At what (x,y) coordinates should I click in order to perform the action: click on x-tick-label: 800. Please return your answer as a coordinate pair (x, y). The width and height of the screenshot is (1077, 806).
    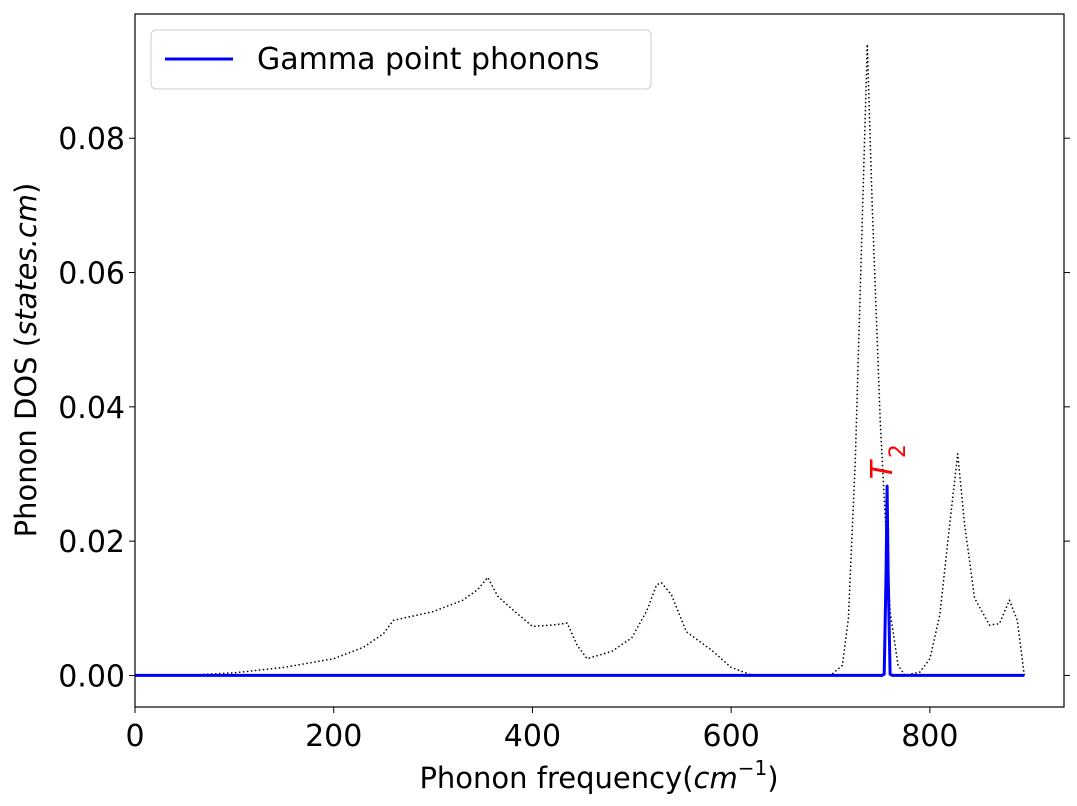
    Looking at the image, I should click on (929, 736).